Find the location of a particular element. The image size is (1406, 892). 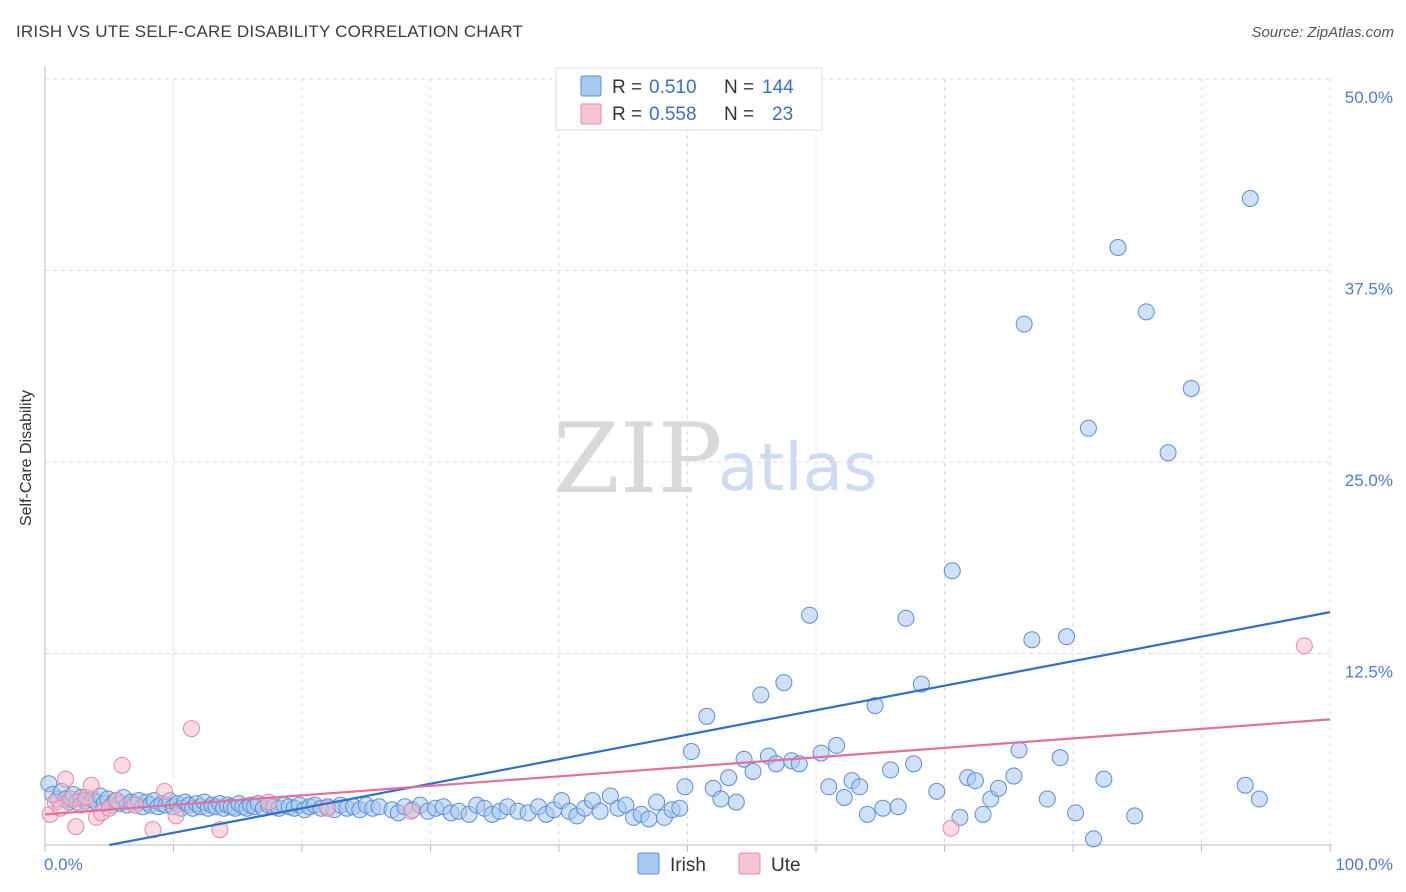

legend-irish-n-value: 144 is located at coordinates (778, 87).